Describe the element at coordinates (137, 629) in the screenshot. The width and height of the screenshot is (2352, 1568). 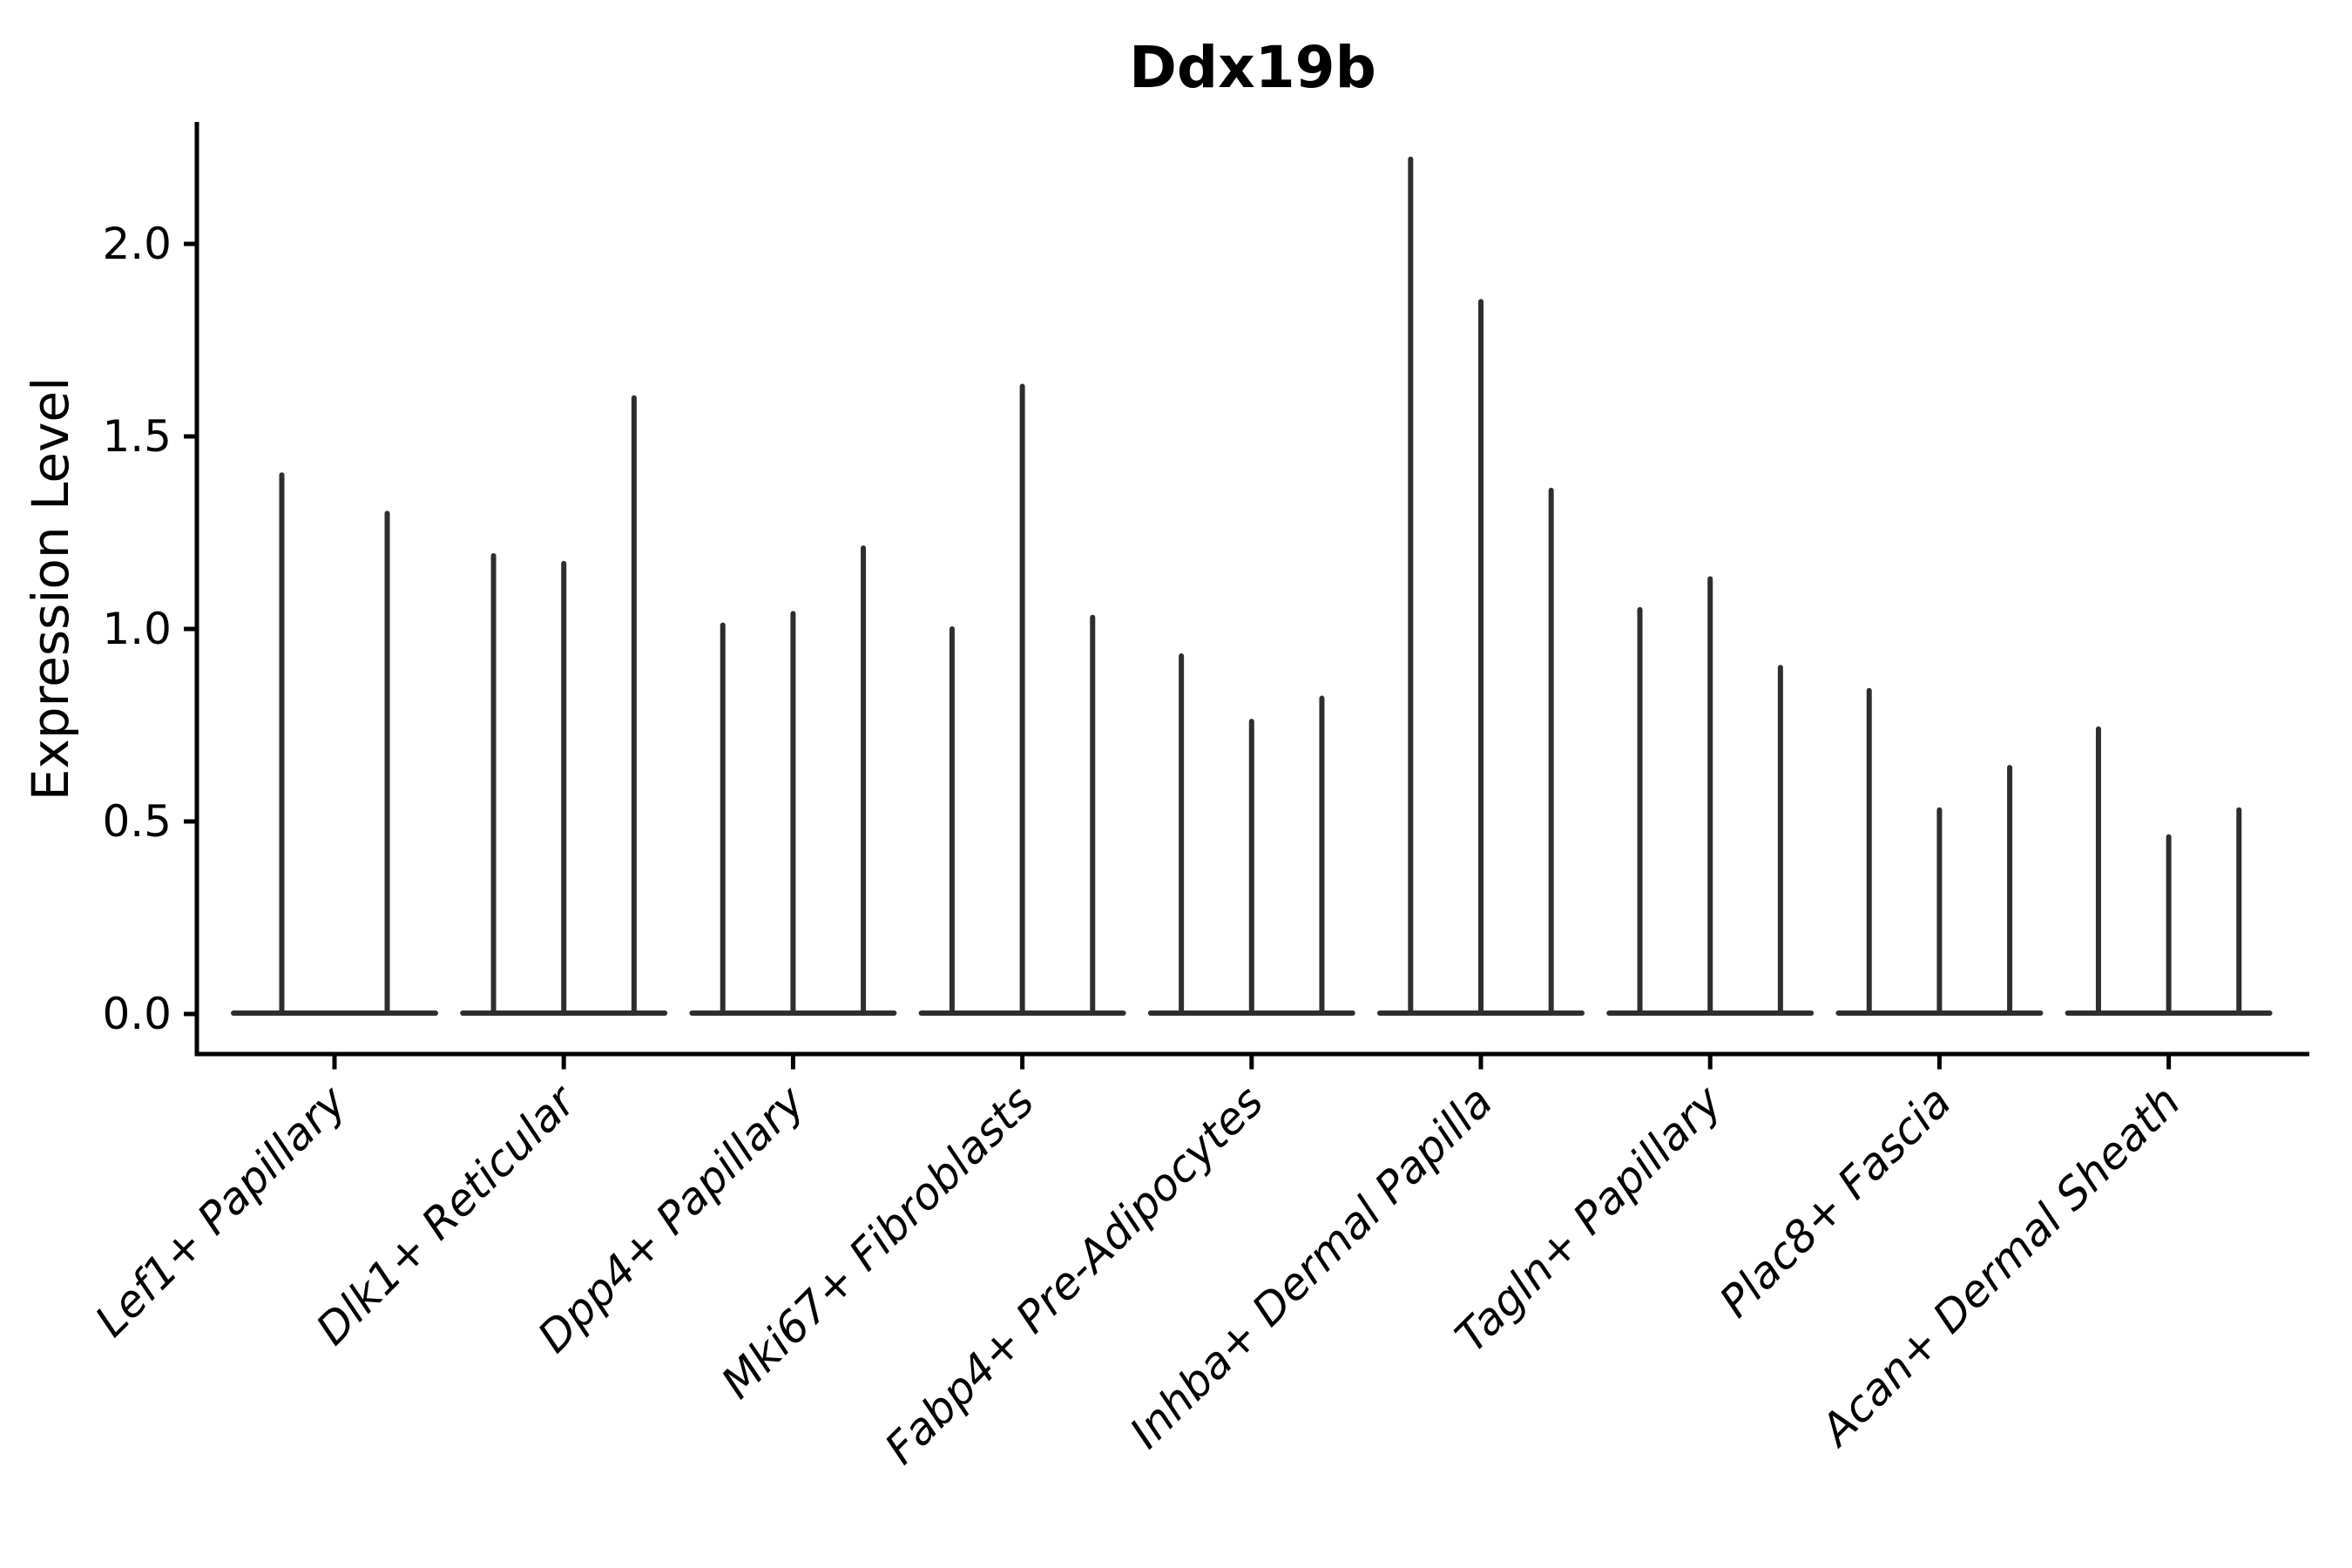
I see `y-tick-label: 1.0` at that location.